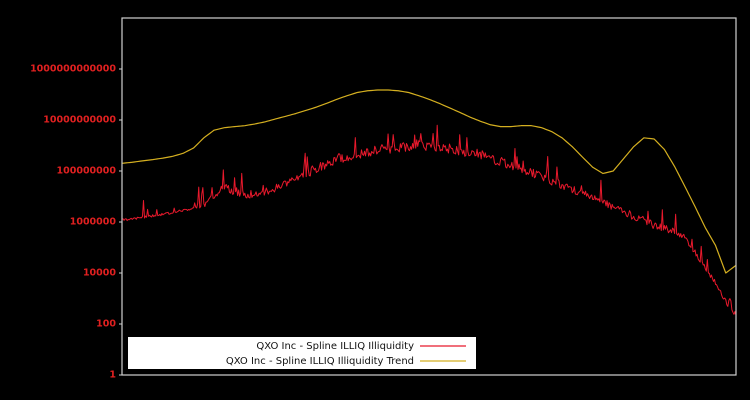 The image size is (750, 400). What do you see at coordinates (106, 324) in the screenshot?
I see `y-axis-tick-label: 100` at bounding box center [106, 324].